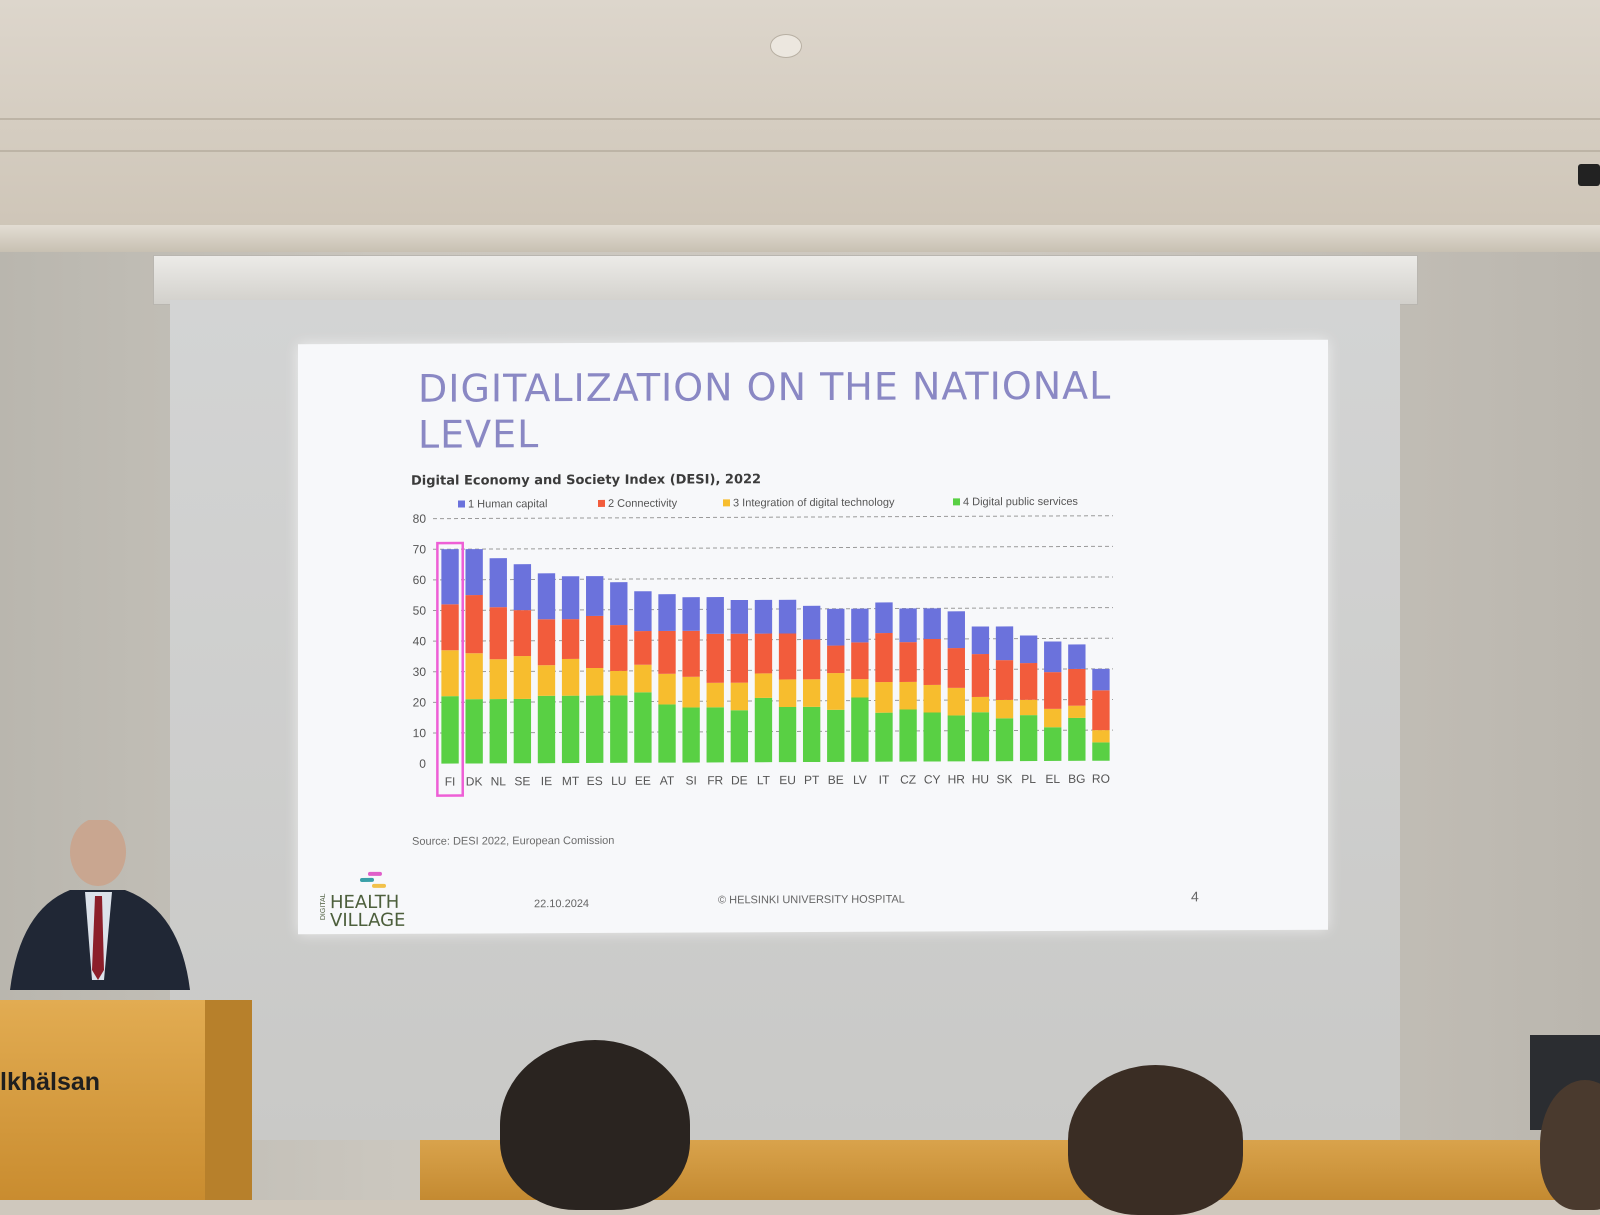 The height and width of the screenshot is (1215, 1600). I want to click on x-tick-label: FR, so click(715, 780).